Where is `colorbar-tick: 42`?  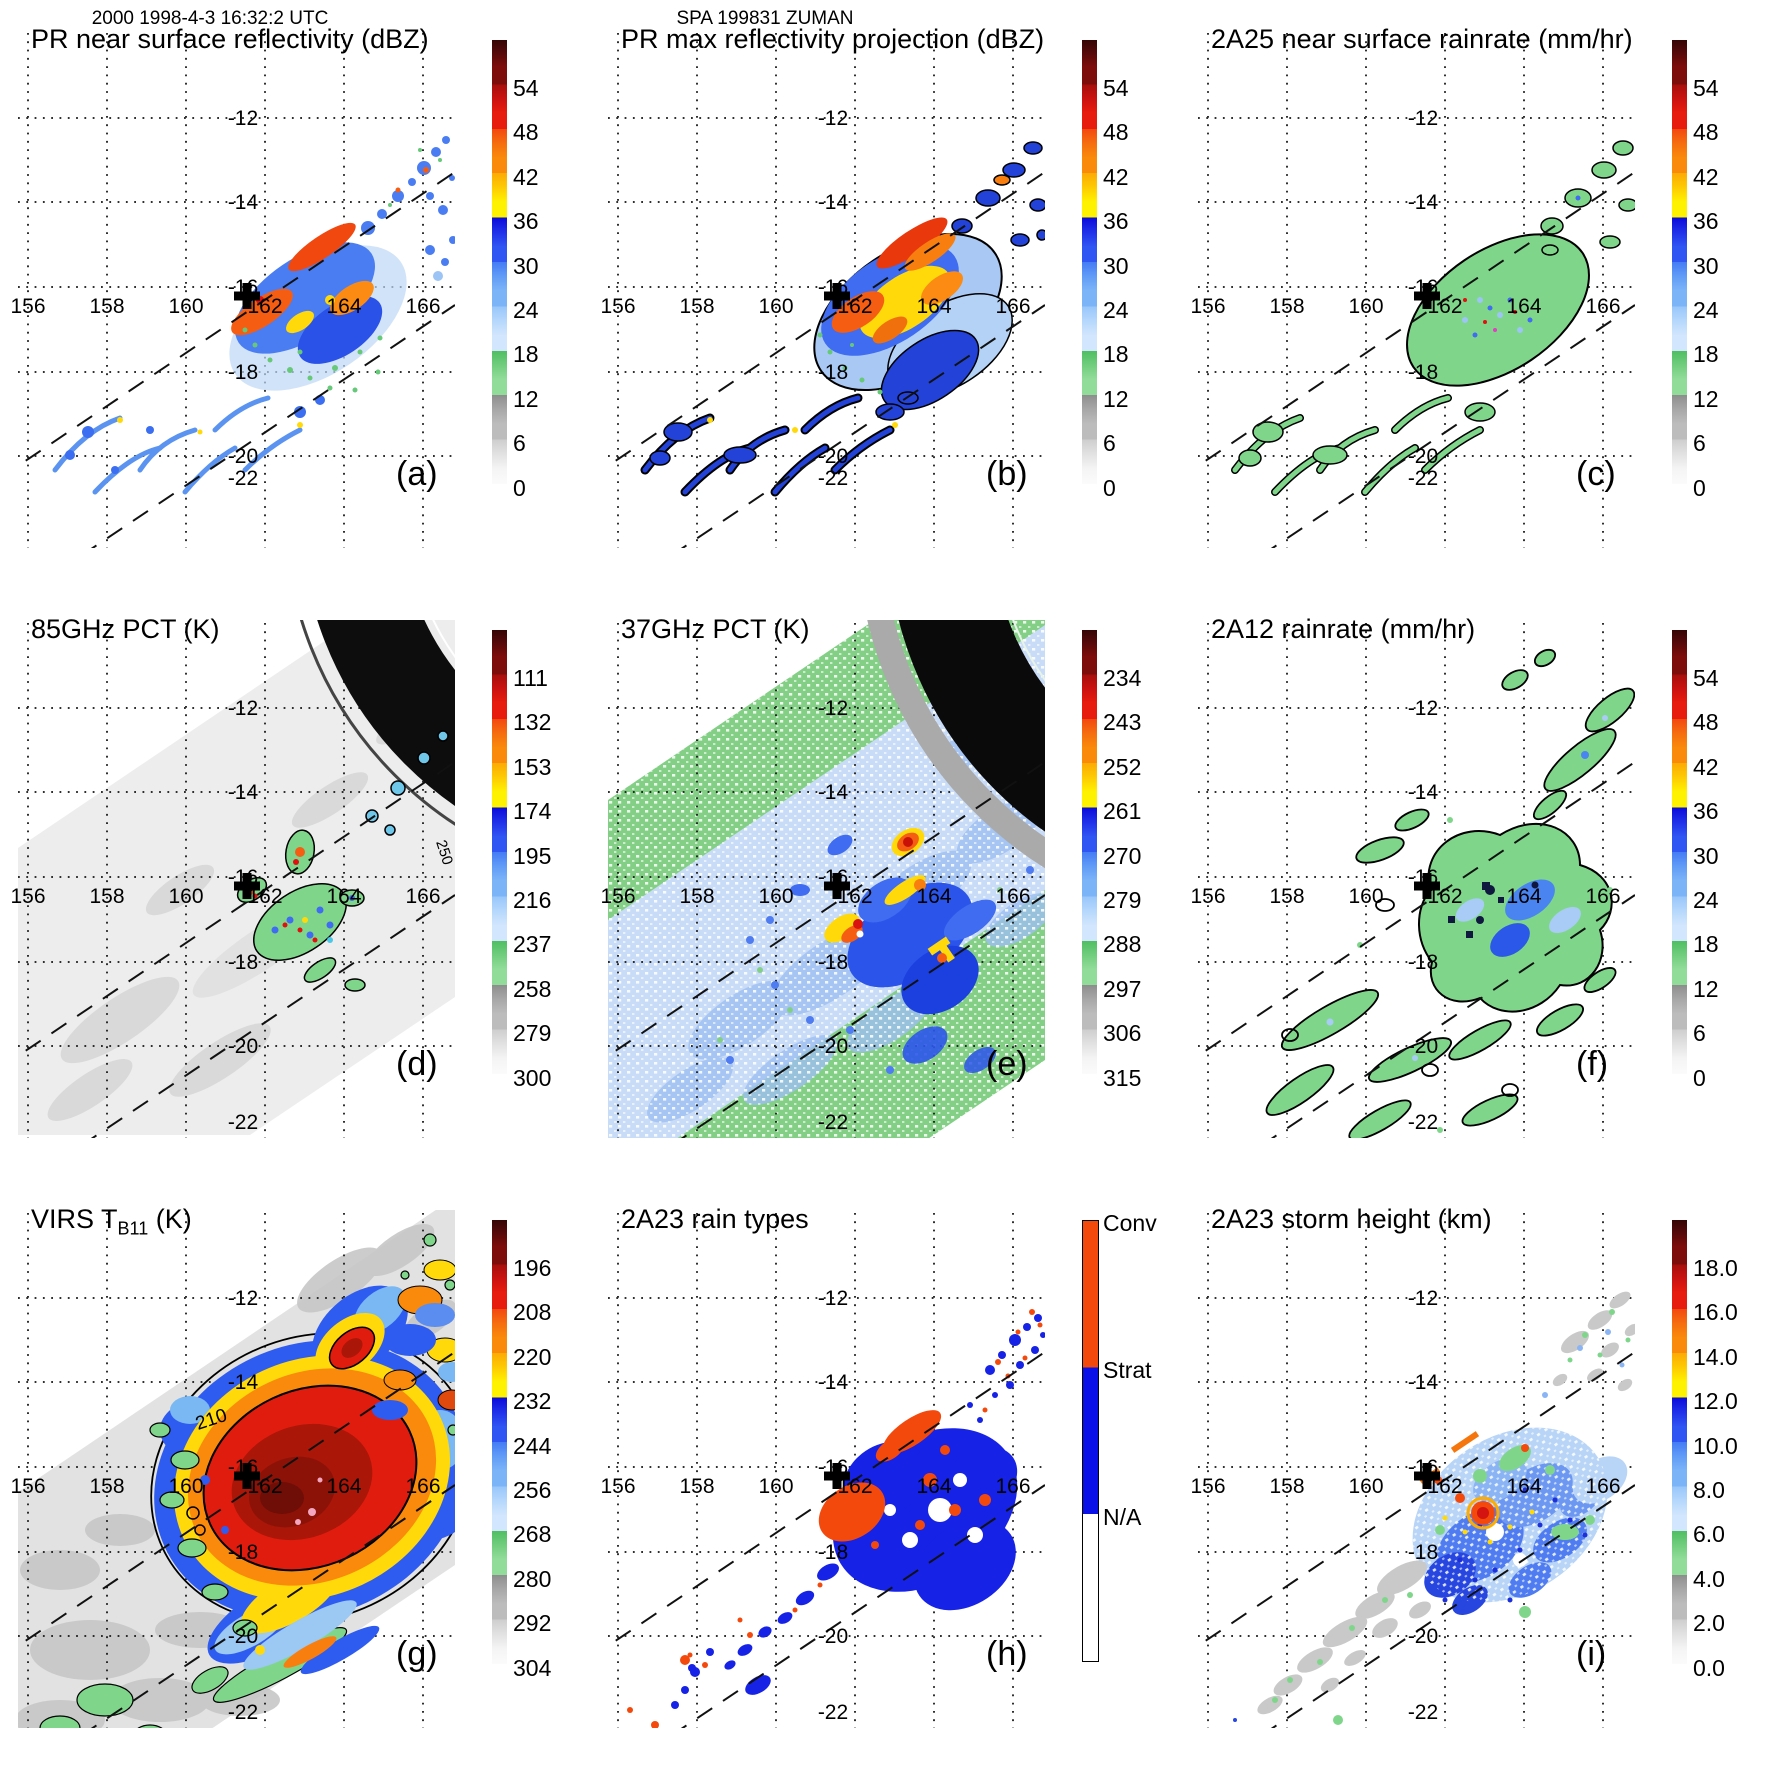
colorbar-tick: 42 is located at coordinates (1116, 177).